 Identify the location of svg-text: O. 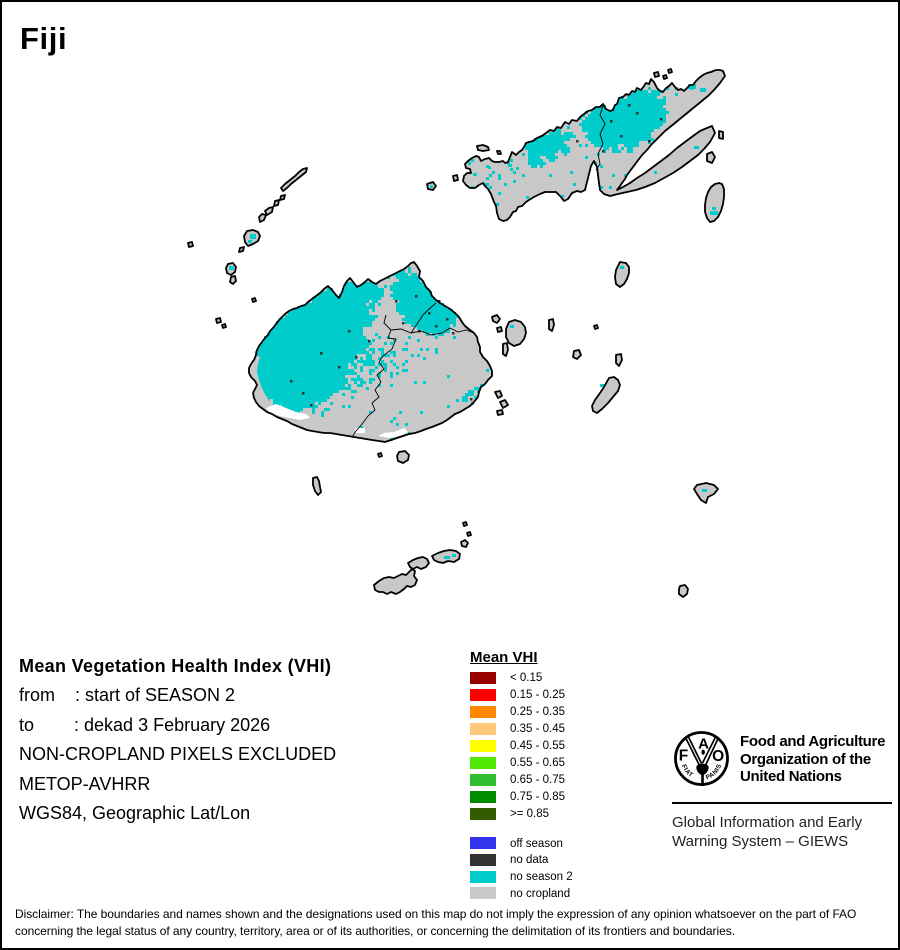
(718, 756).